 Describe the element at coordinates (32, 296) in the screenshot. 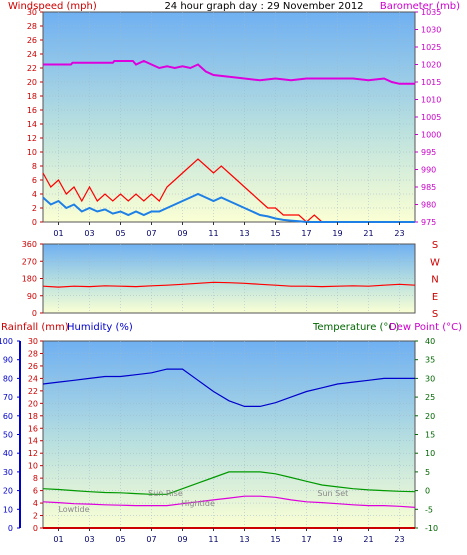

I see `direction-tick-label: 90` at that location.